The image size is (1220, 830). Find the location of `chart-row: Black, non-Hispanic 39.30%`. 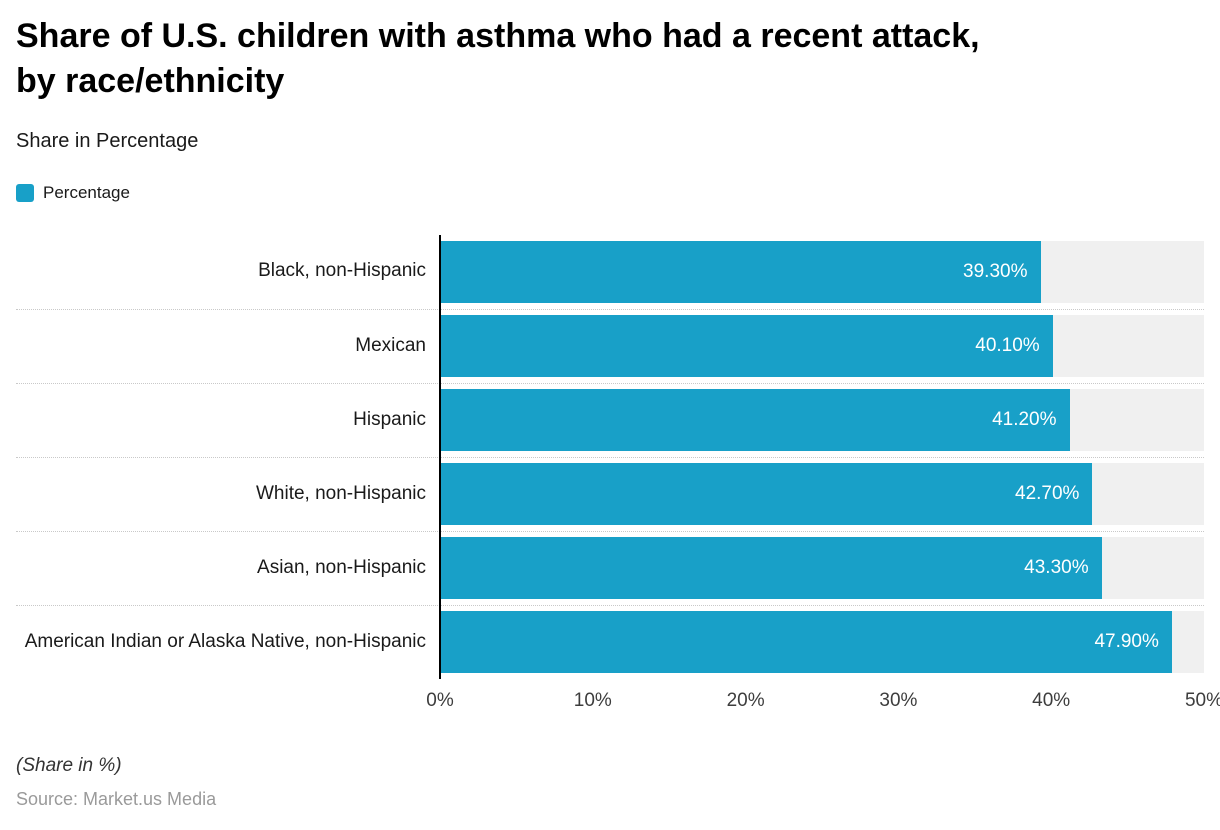

chart-row: Black, non-Hispanic 39.30% is located at coordinates (610, 272).